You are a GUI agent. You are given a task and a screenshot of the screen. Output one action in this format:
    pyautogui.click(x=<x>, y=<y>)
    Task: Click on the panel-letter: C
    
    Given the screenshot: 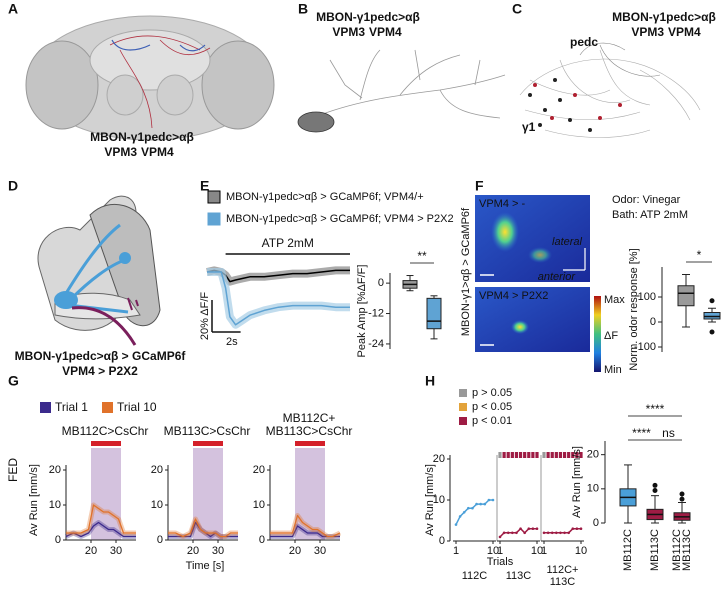 What is the action you would take?
    pyautogui.click(x=517, y=9)
    